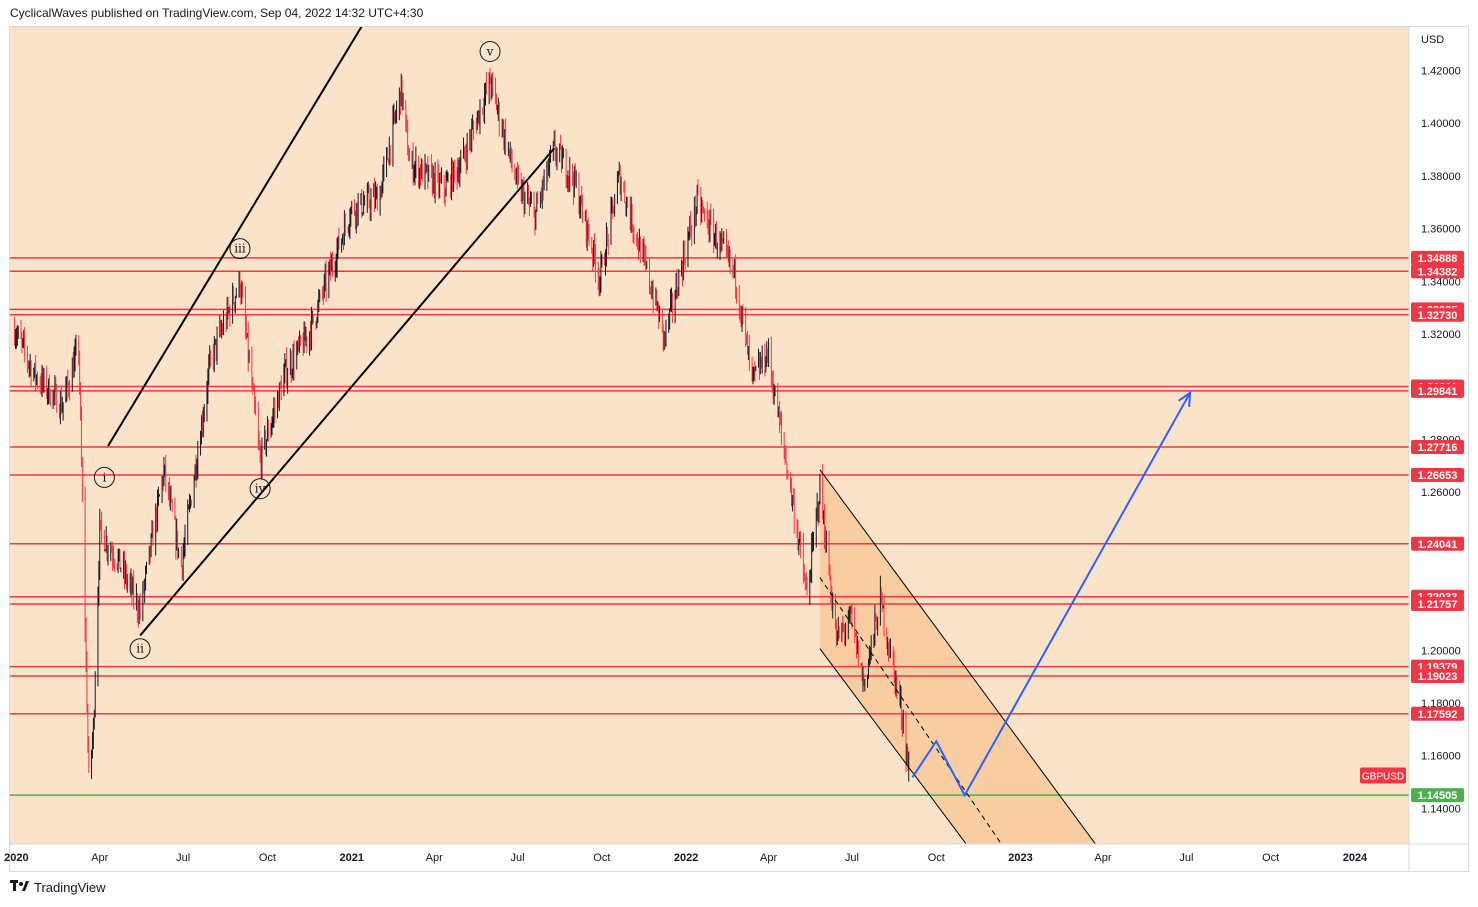 This screenshot has height=907, width=1478. I want to click on wave-label-v: v, so click(490, 52).